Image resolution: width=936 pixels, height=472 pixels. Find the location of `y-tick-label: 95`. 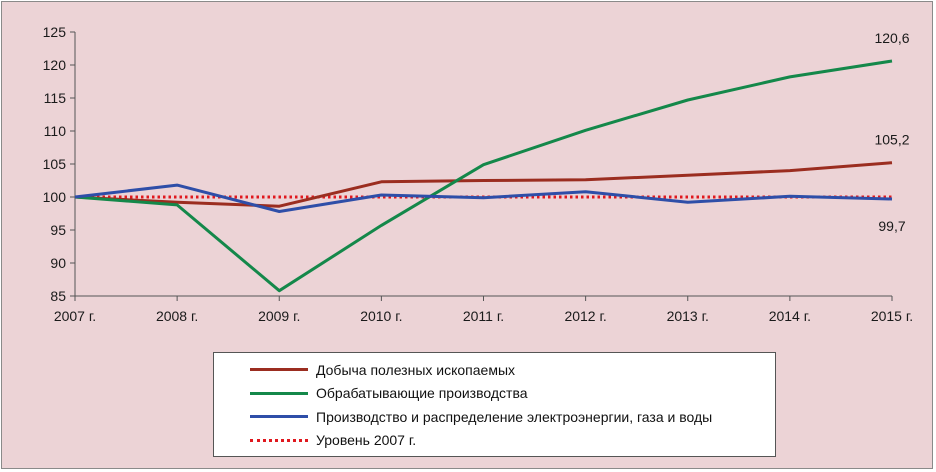

y-tick-label: 95 is located at coordinates (58, 230).